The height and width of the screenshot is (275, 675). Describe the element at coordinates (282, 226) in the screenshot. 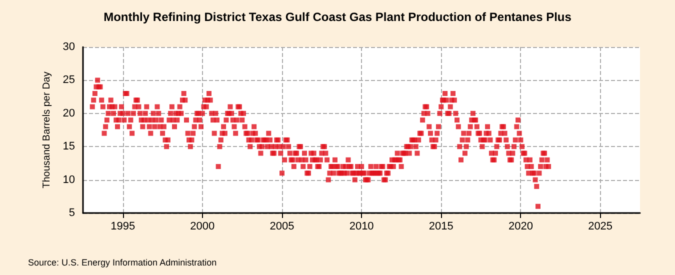

I see `x-tick-label: 2005` at that location.